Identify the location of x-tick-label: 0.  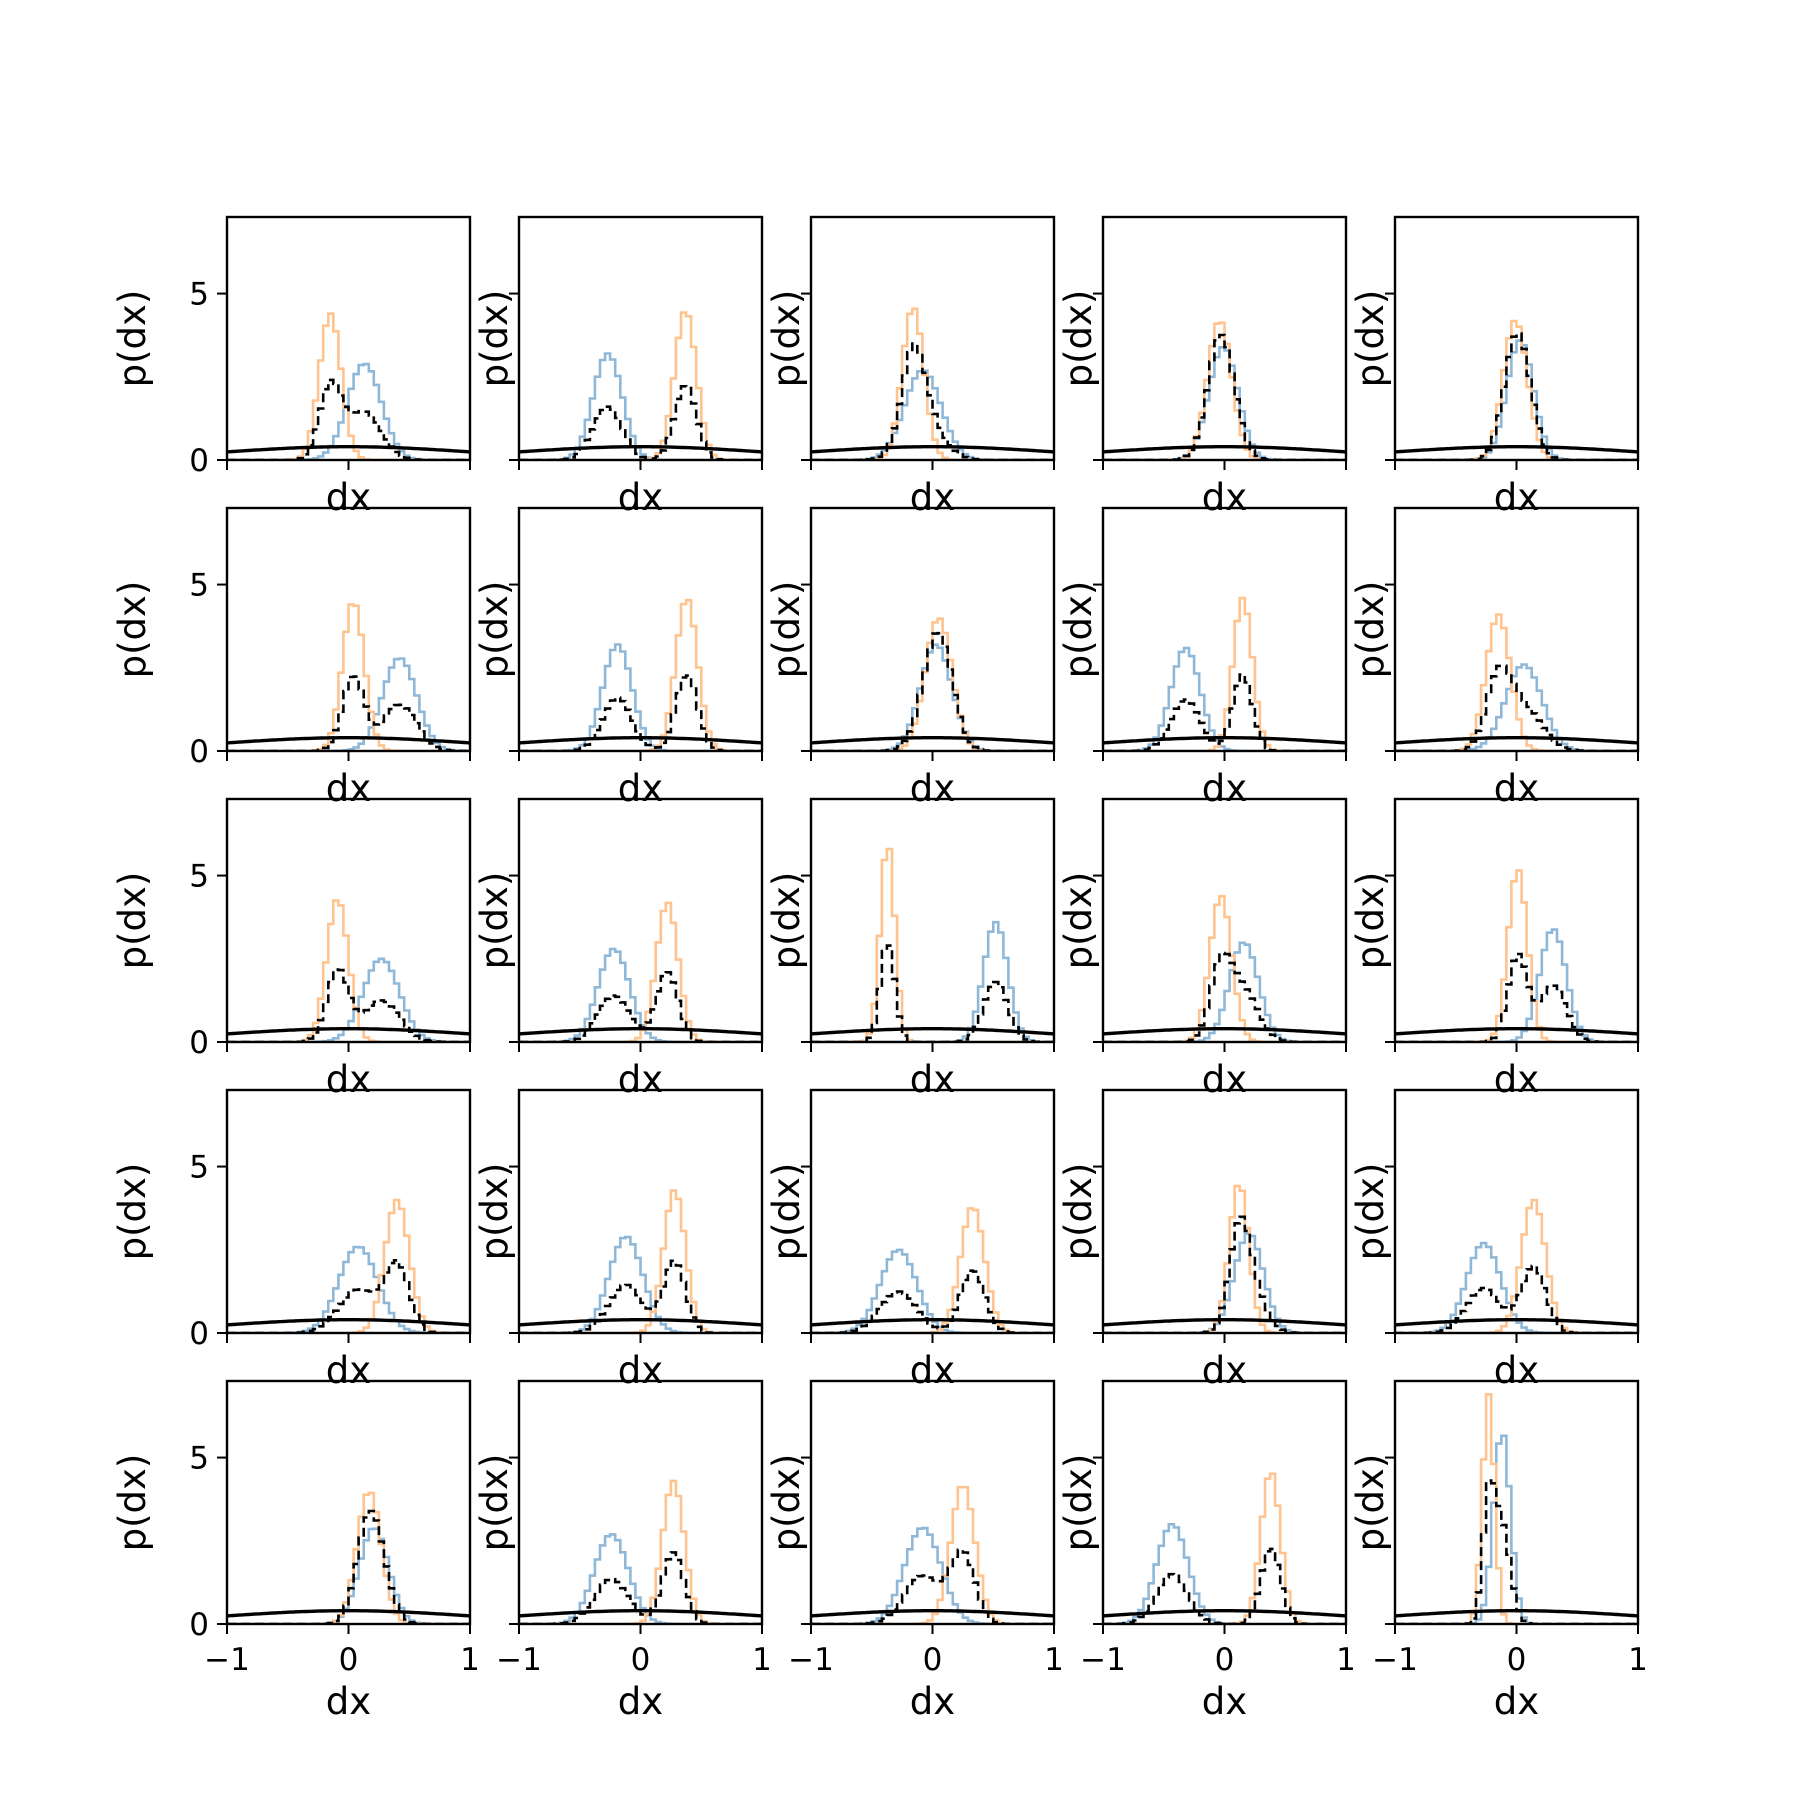
(1225, 1660).